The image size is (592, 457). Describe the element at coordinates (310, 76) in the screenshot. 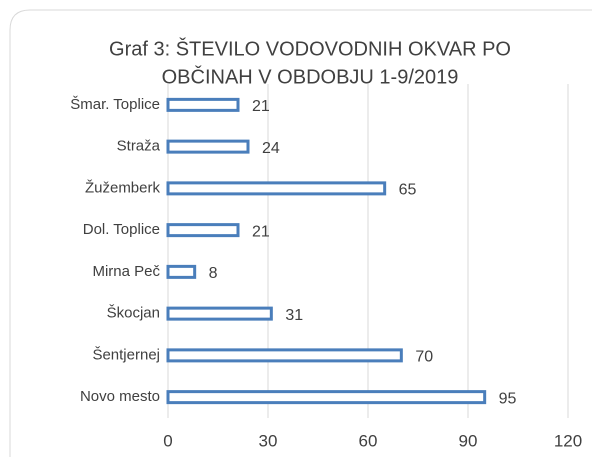

I see `chart-title: OBČINAH V OBDOBJU 1-9/2019` at that location.